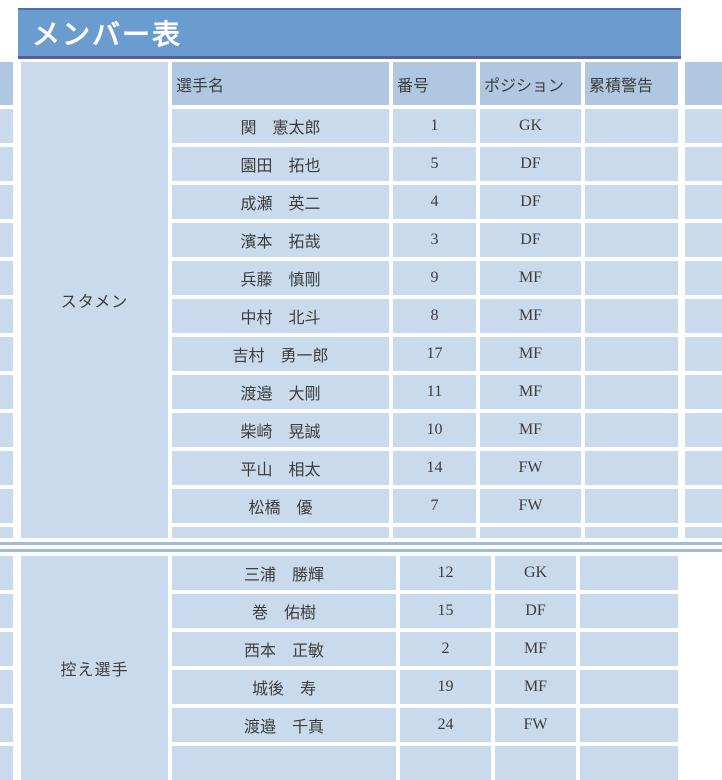 This screenshot has height=780, width=722. I want to click on player-name-cell: 柴崎 晃誠, so click(280, 430).